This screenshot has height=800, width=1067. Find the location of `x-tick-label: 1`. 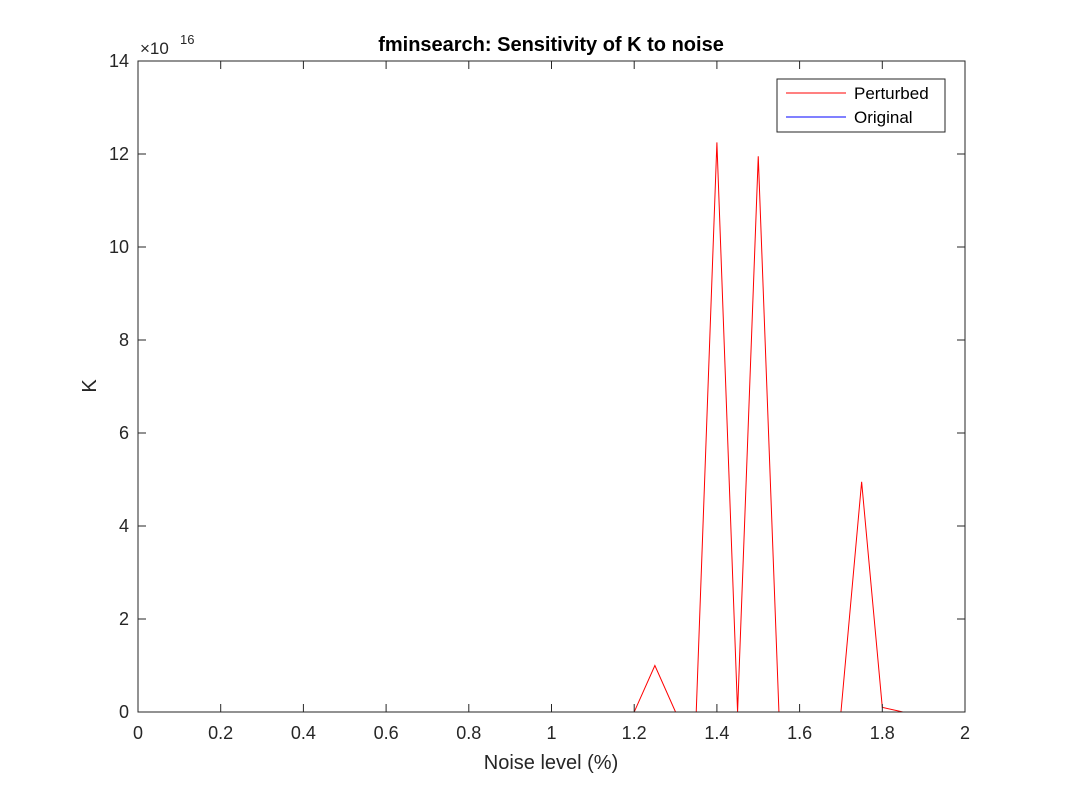

x-tick-label: 1 is located at coordinates (551, 733).